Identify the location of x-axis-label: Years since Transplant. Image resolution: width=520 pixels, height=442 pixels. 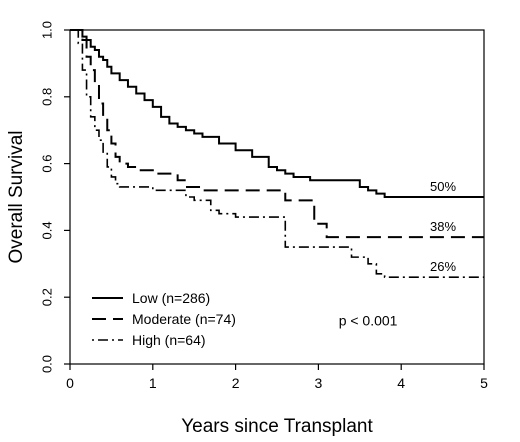
(277, 426).